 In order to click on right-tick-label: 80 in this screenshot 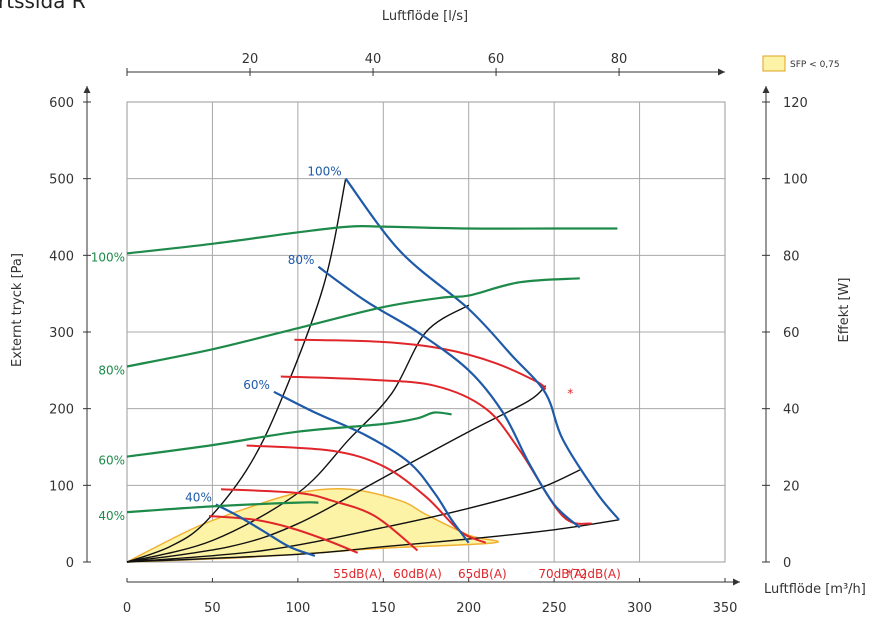, I will do `click(791, 256)`.